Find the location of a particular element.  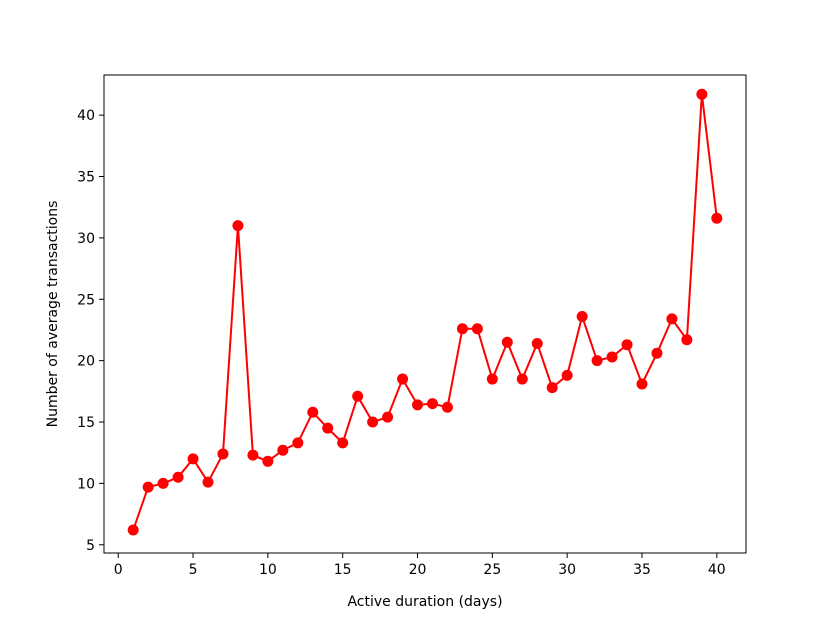

y-tick-label: 35 is located at coordinates (86, 178).